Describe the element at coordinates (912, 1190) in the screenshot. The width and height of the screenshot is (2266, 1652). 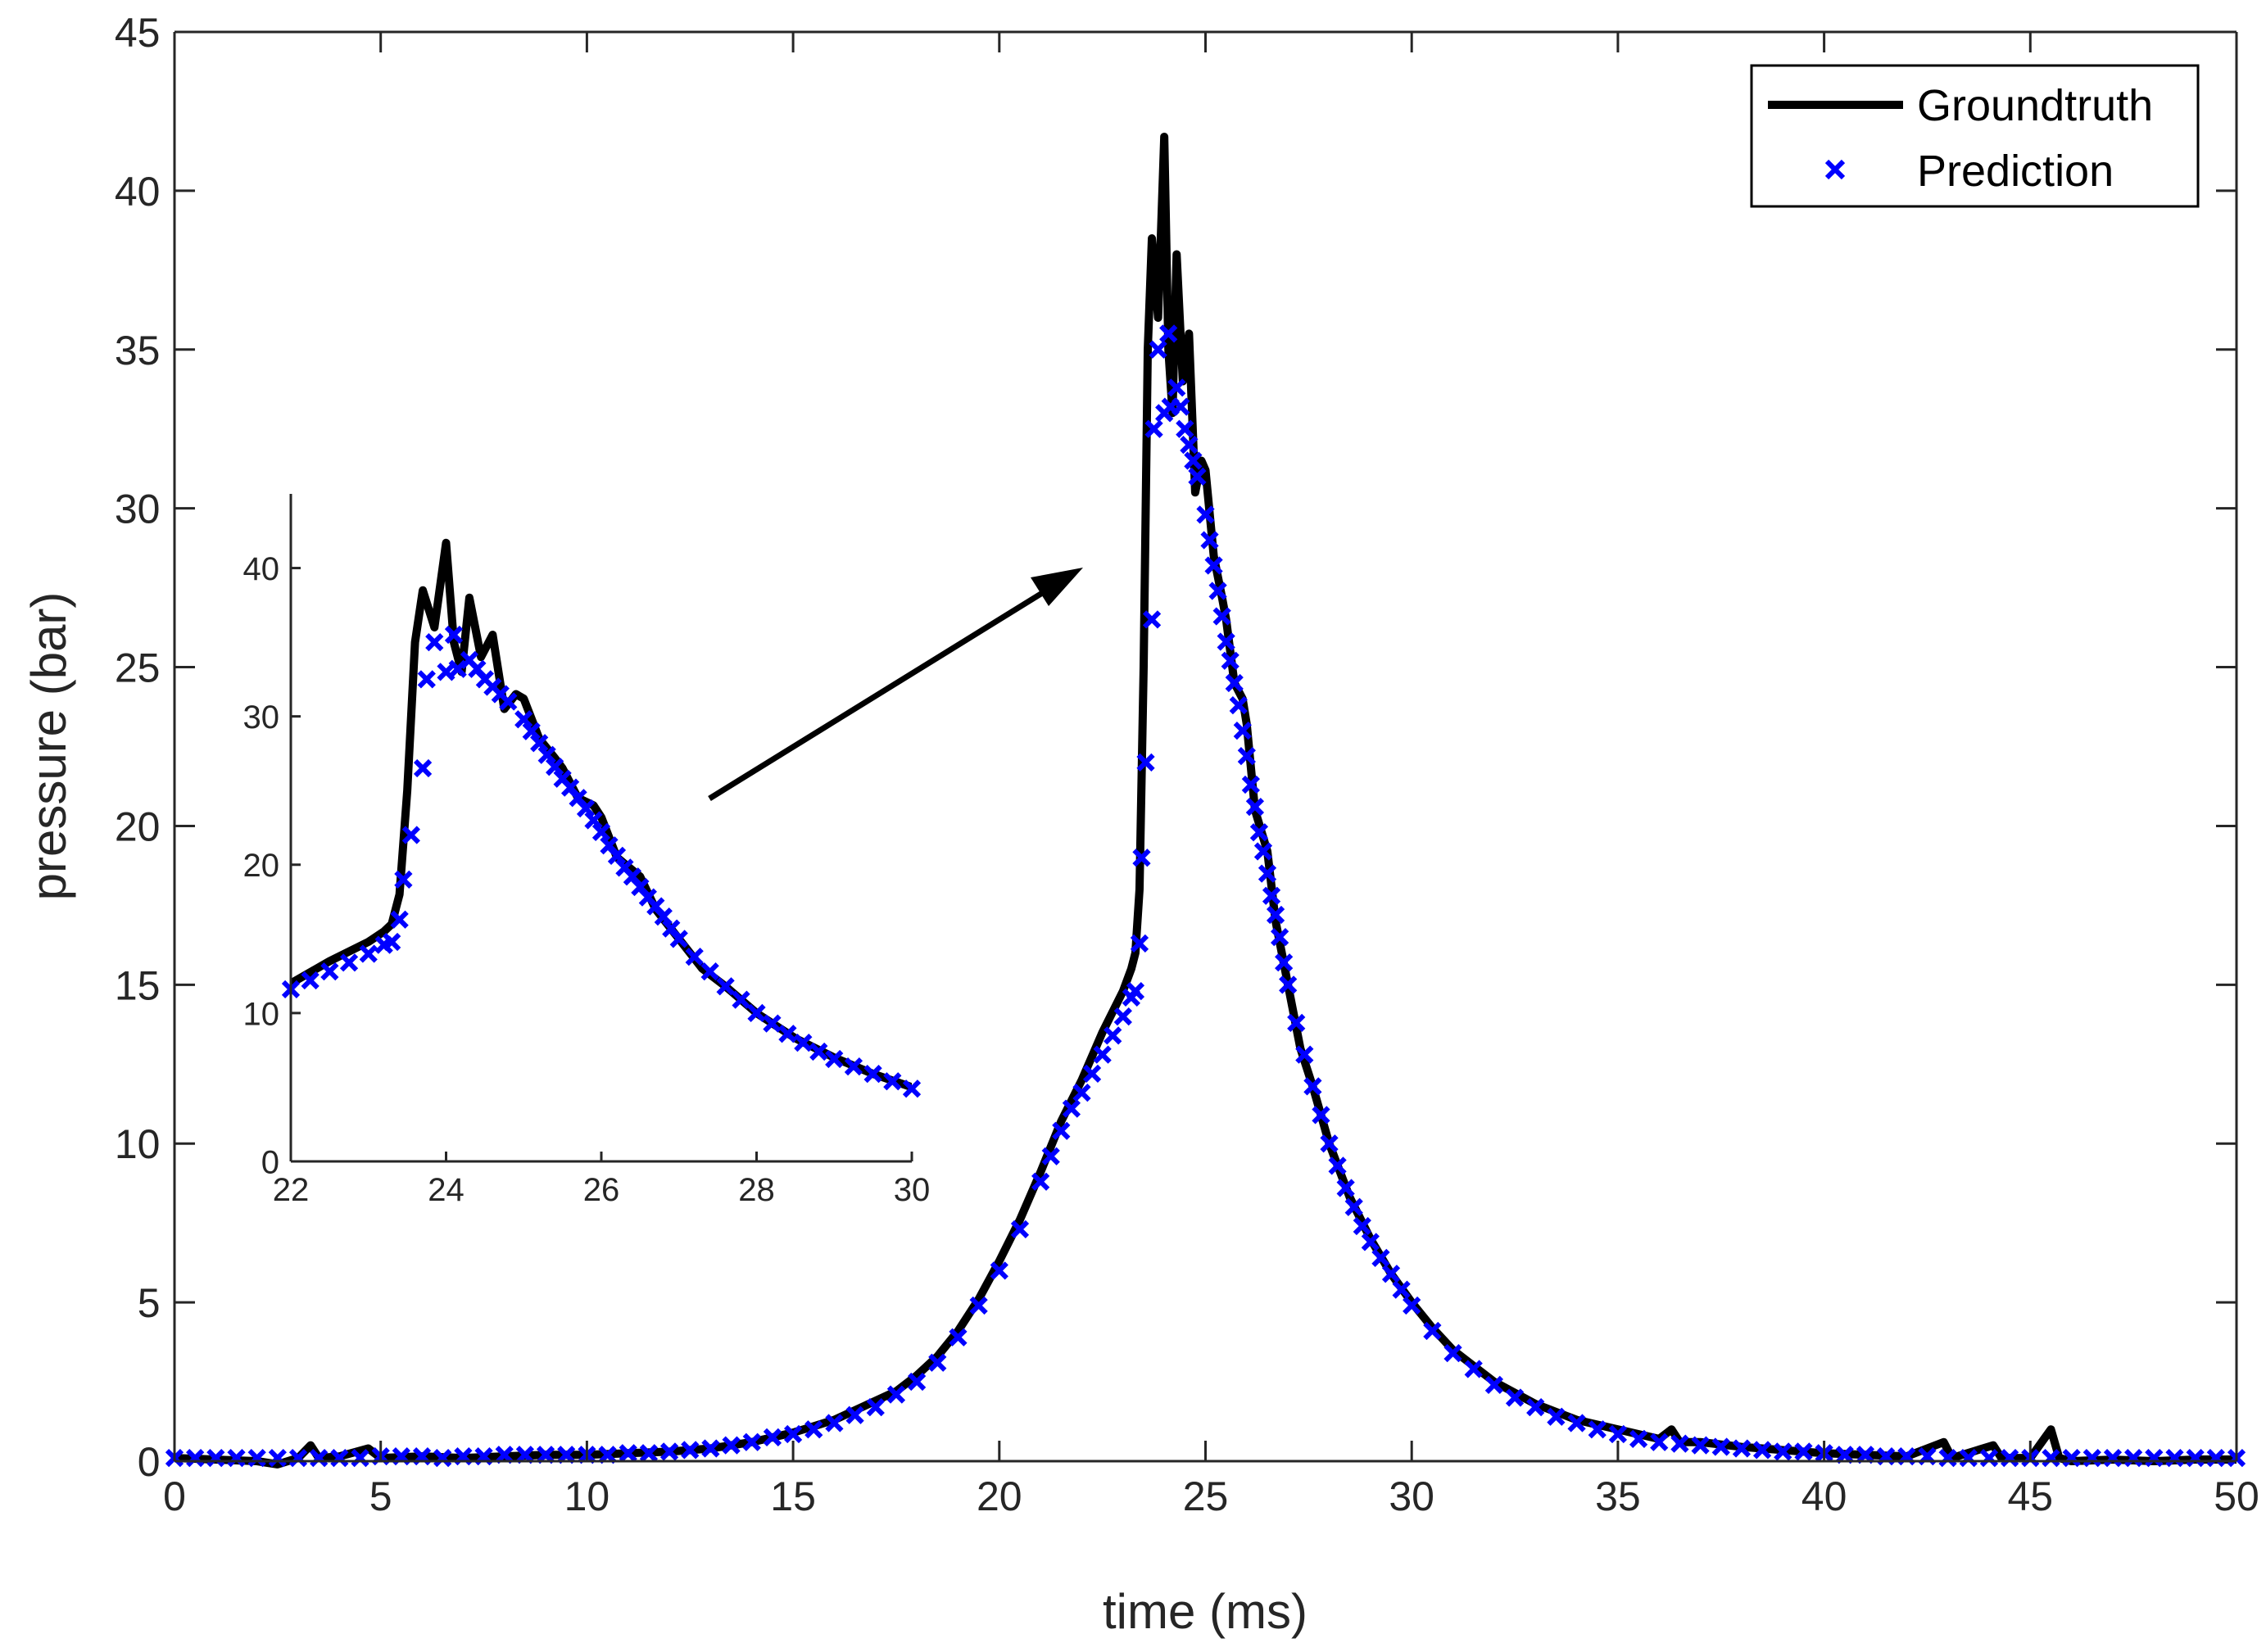
I see `inset-x-tick-label: 30` at that location.